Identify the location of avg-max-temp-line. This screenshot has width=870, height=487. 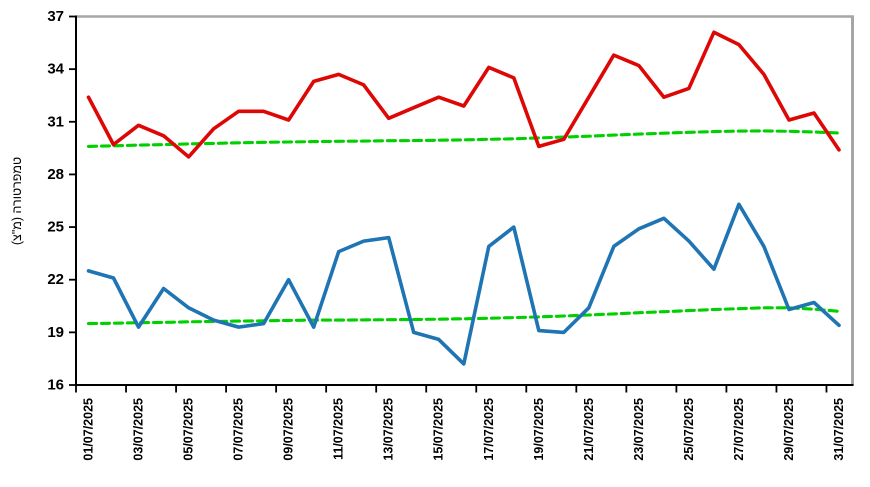
(463, 138).